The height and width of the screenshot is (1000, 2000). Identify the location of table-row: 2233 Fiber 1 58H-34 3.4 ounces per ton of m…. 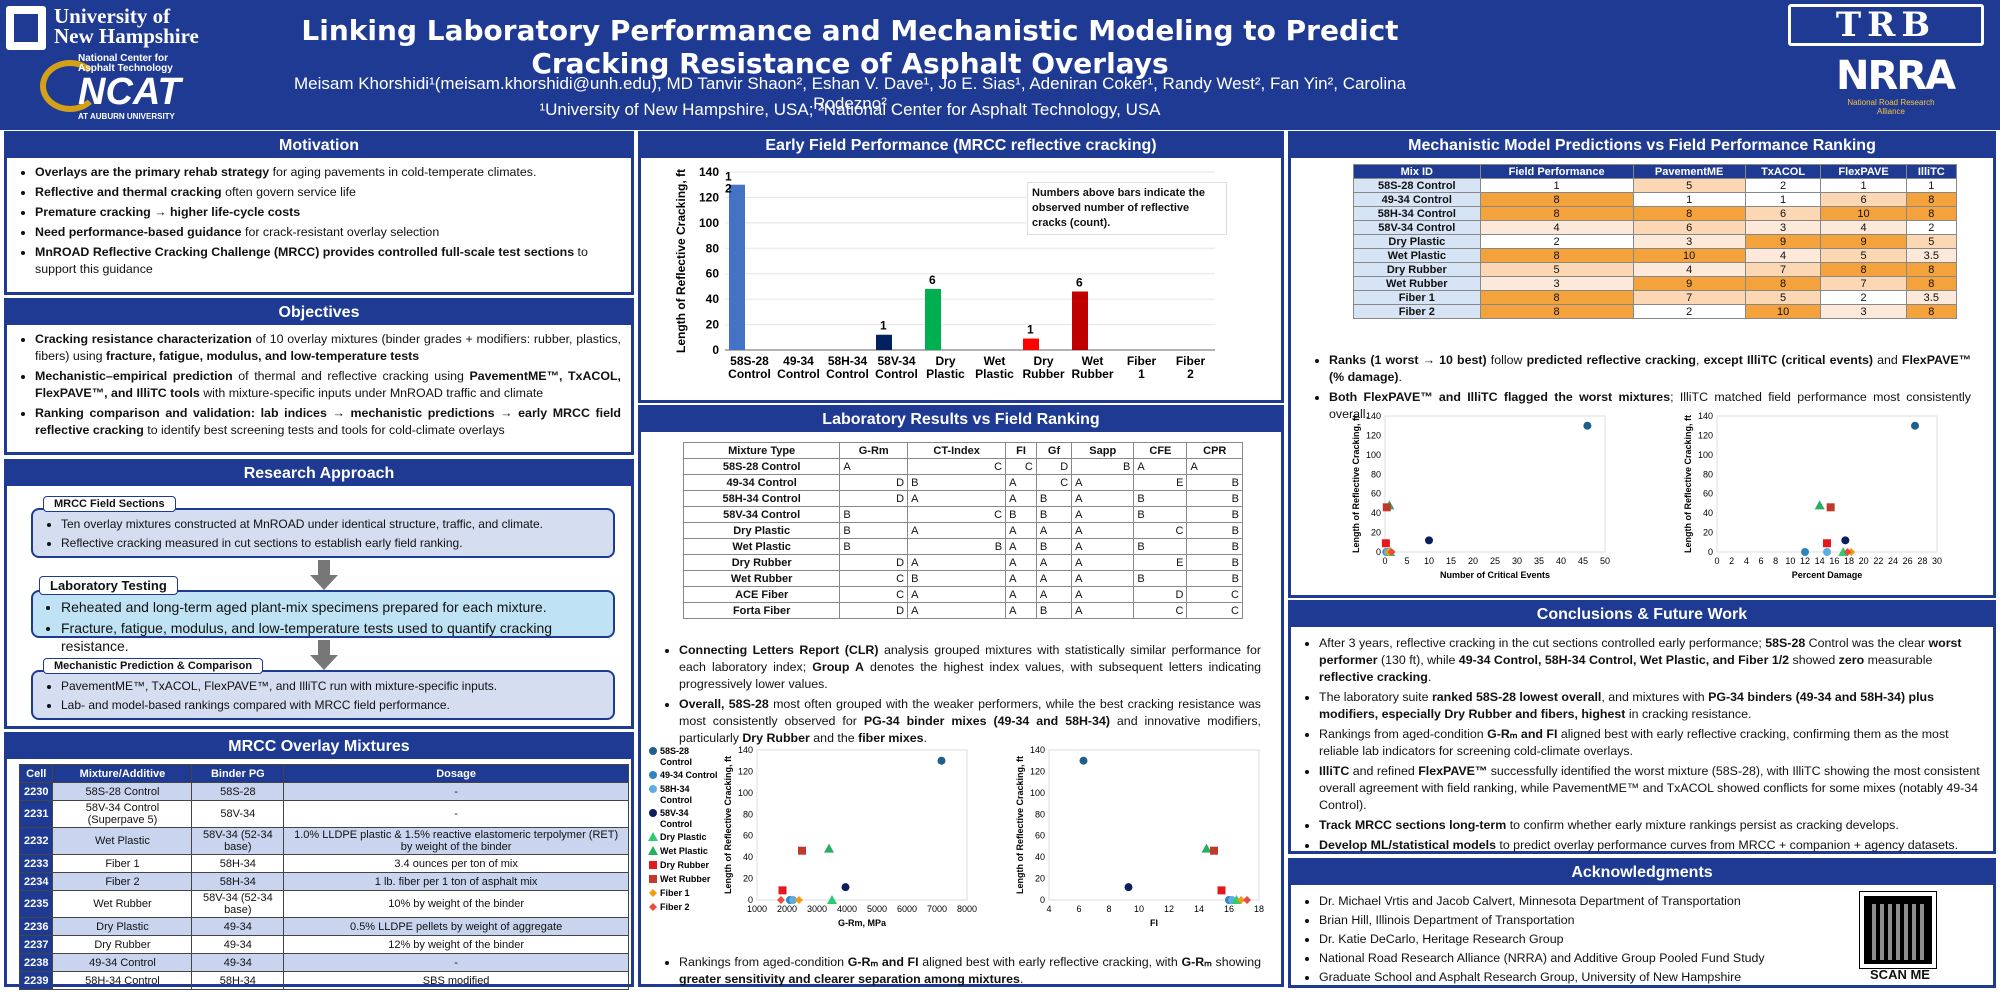
(323, 863).